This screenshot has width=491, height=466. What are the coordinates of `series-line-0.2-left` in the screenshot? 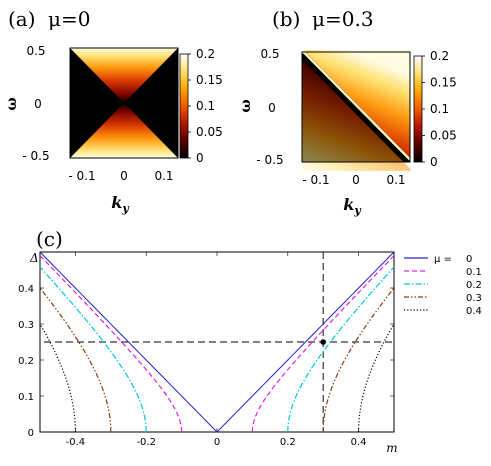 It's located at (93, 349).